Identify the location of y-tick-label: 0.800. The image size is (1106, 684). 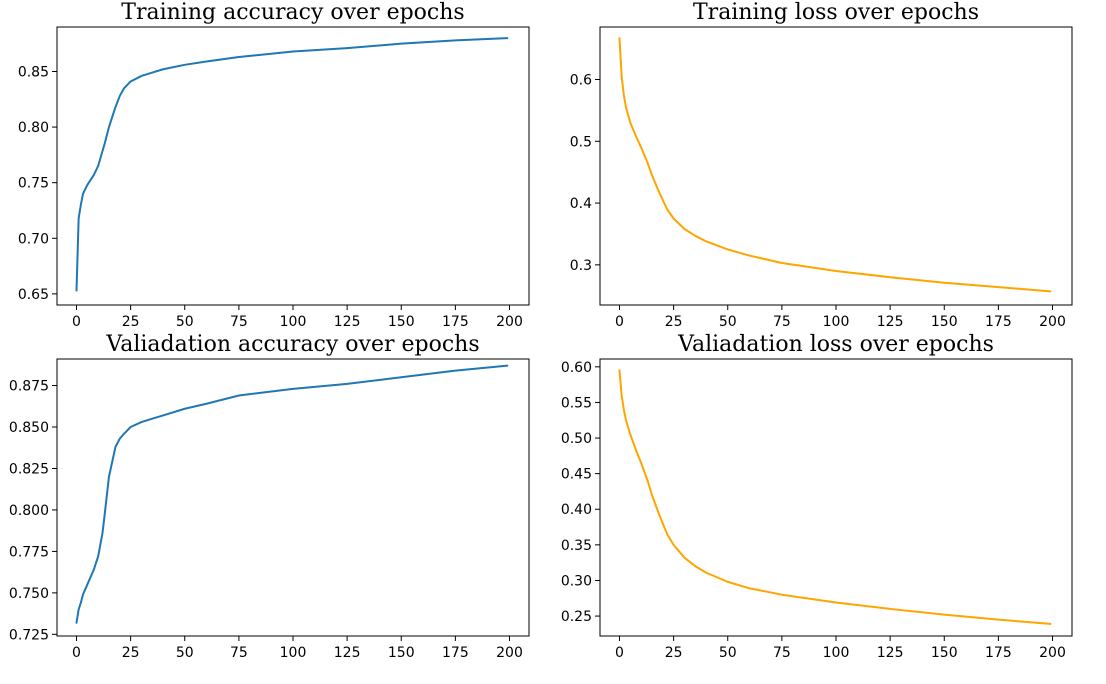
(29, 511).